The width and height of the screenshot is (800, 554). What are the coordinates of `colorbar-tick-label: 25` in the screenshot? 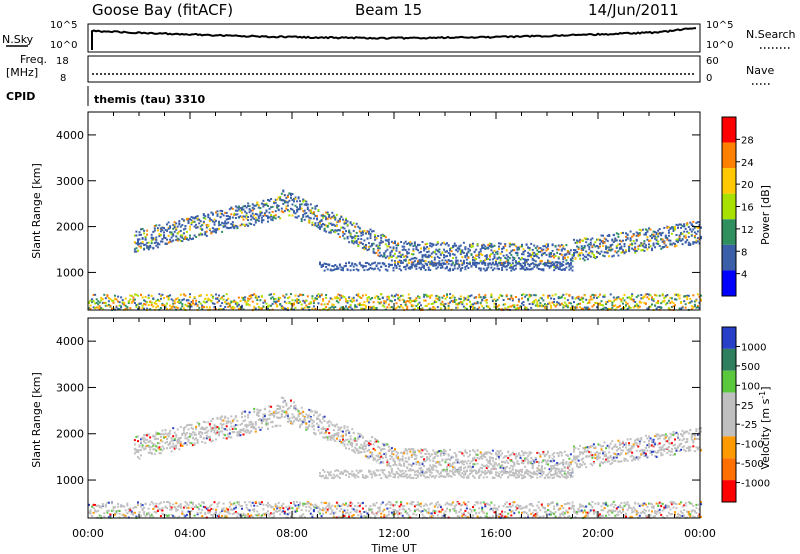 It's located at (747, 406).